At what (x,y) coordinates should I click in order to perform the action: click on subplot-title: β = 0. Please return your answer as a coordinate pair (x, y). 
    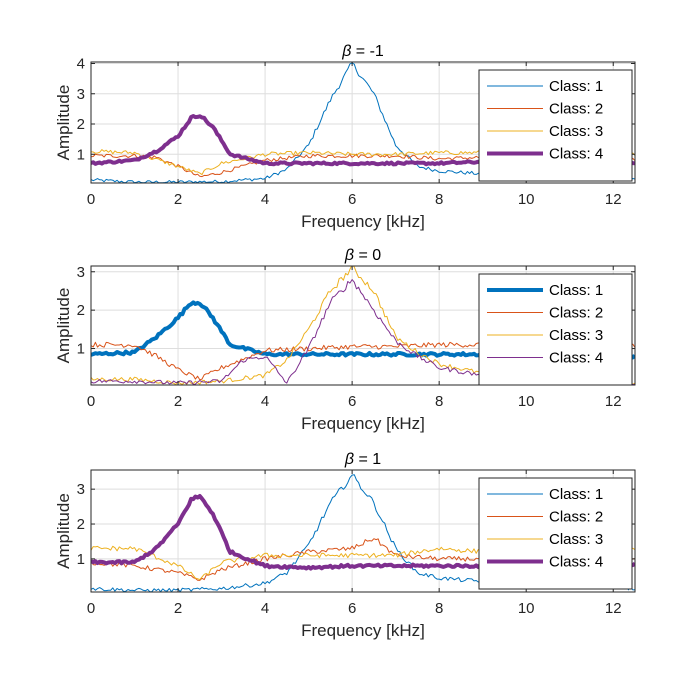
    Looking at the image, I should click on (362, 255).